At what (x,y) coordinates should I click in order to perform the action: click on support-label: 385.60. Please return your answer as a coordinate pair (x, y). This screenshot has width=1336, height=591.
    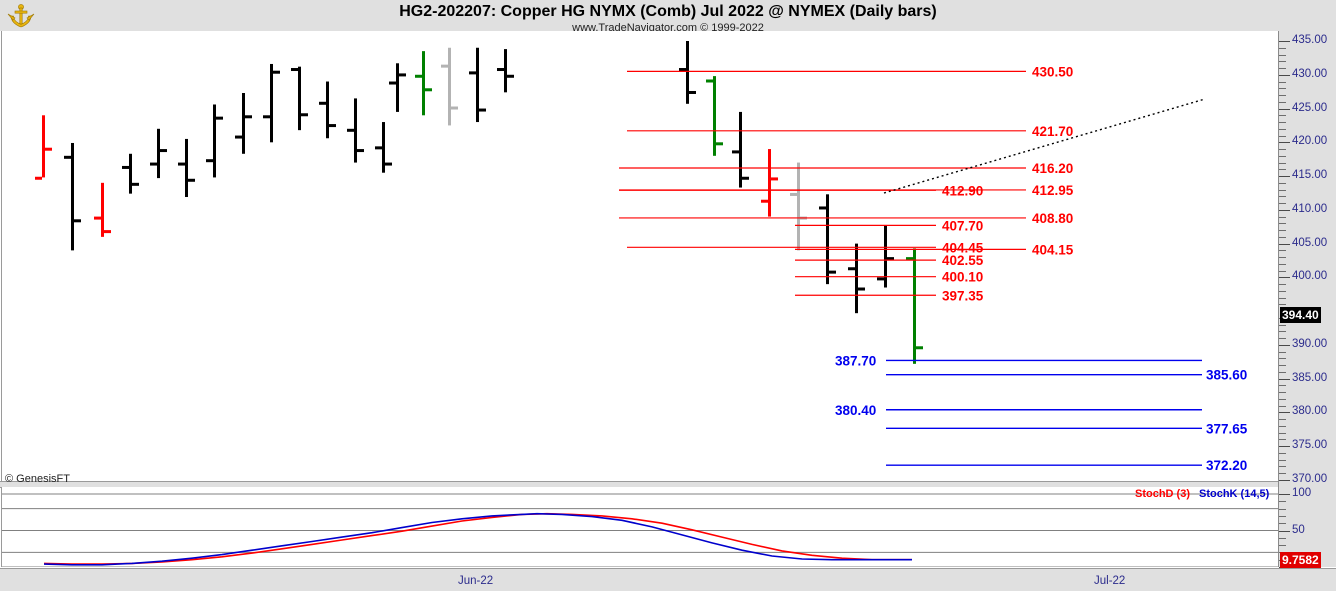
    Looking at the image, I should click on (1226, 375).